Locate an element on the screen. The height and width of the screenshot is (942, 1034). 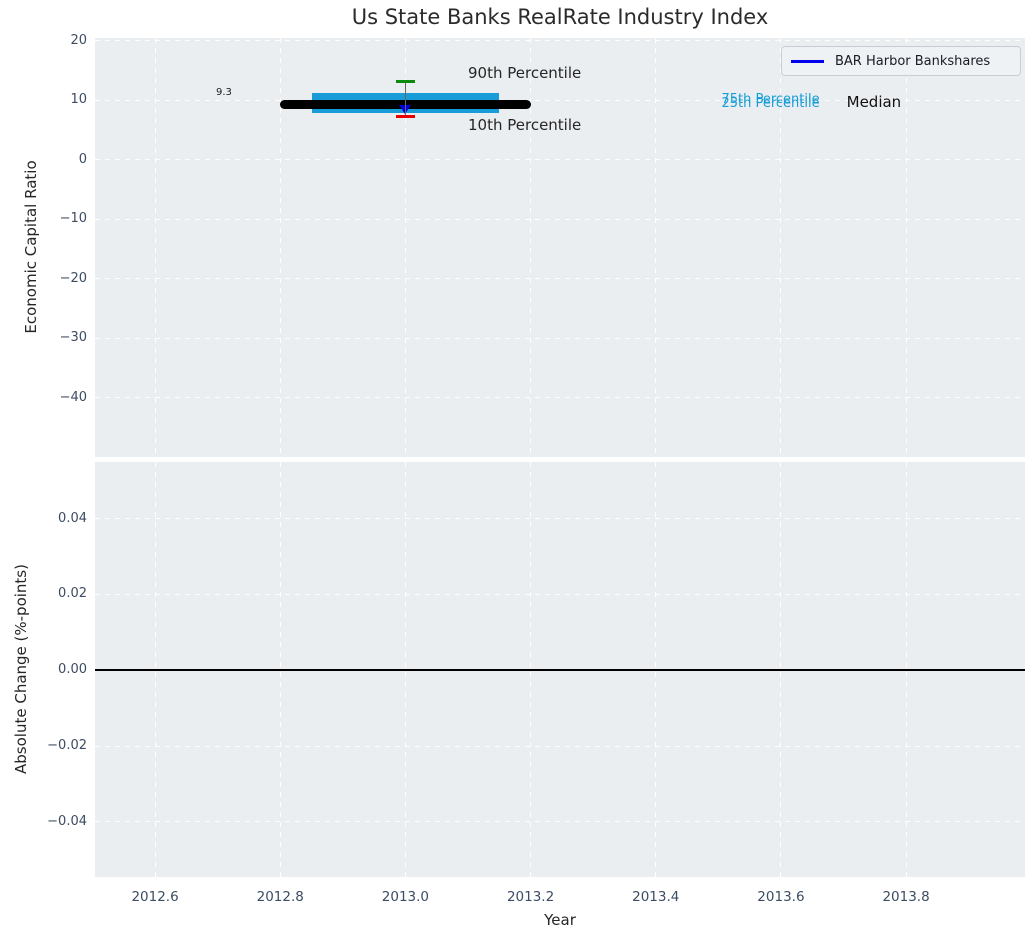
annotation: 75th Percentile is located at coordinates (770, 99).